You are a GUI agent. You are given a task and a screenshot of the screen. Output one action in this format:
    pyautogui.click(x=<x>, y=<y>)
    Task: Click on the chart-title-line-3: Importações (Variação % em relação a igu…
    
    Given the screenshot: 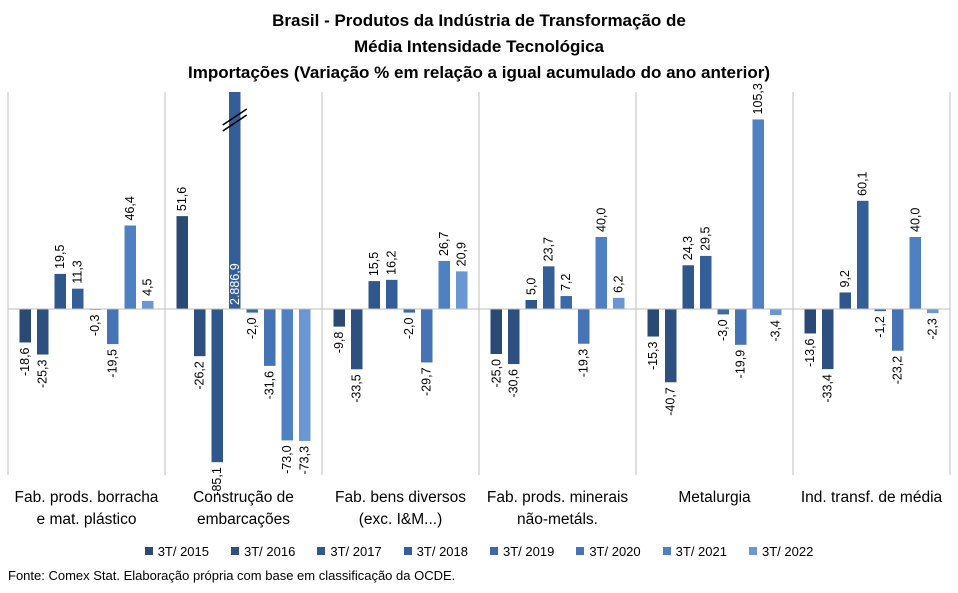 What is the action you would take?
    pyautogui.click(x=479, y=72)
    